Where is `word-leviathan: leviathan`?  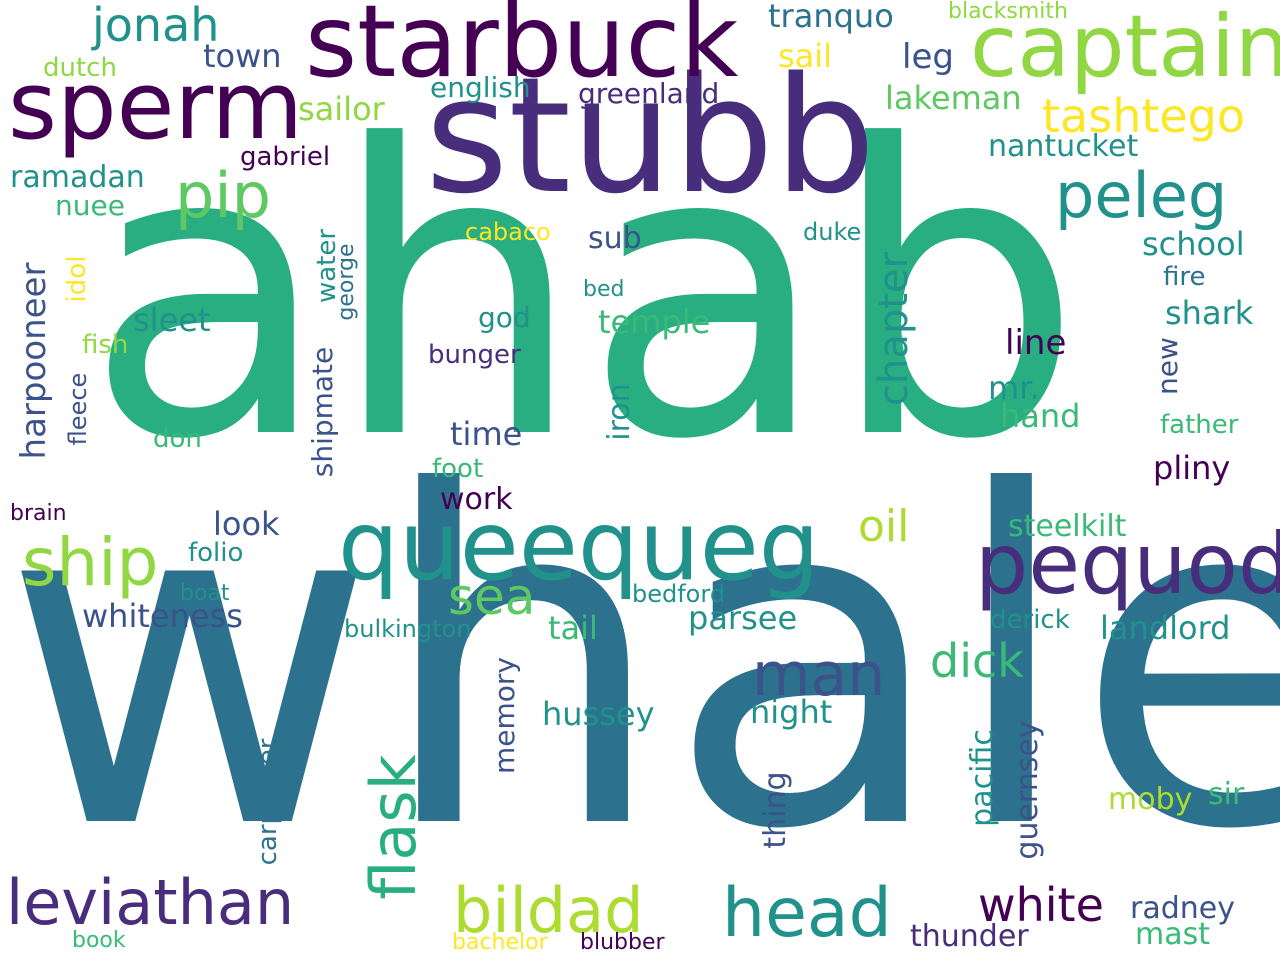
word-leviathan: leviathan is located at coordinates (150, 902).